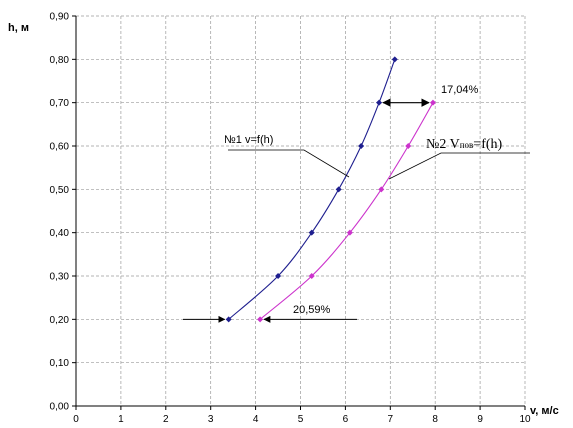 This screenshot has width=573, height=428. What do you see at coordinates (121, 419) in the screenshot?
I see `x-tick-label: 1` at bounding box center [121, 419].